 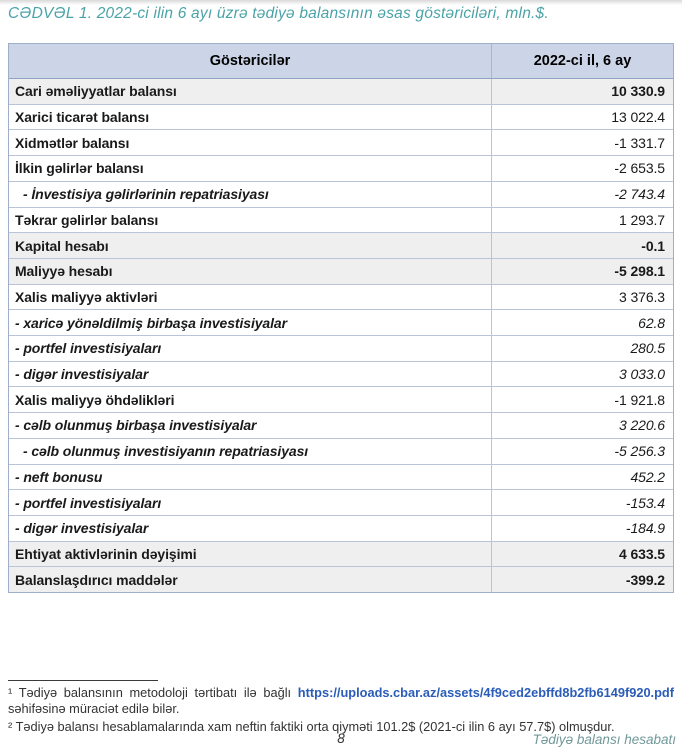 What do you see at coordinates (582, 245) in the screenshot?
I see `row-value: -0.1` at bounding box center [582, 245].